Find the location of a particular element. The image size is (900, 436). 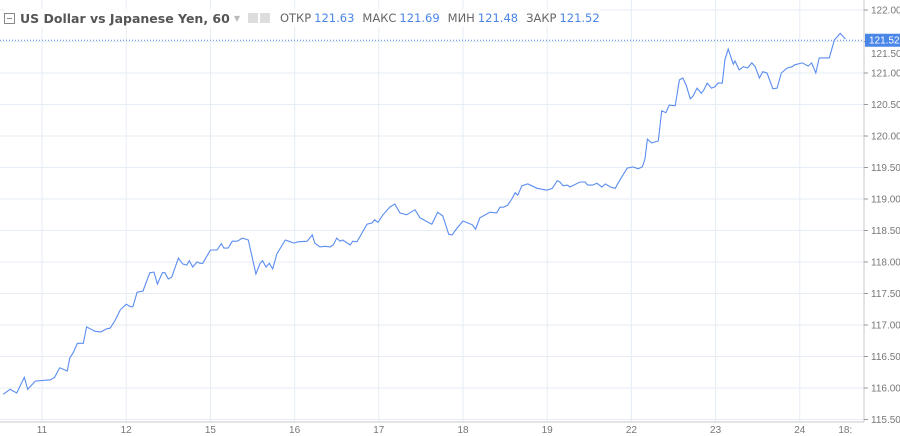

symbol-title: US Dollar vs Japanese Yen, 60 is located at coordinates (125, 18).